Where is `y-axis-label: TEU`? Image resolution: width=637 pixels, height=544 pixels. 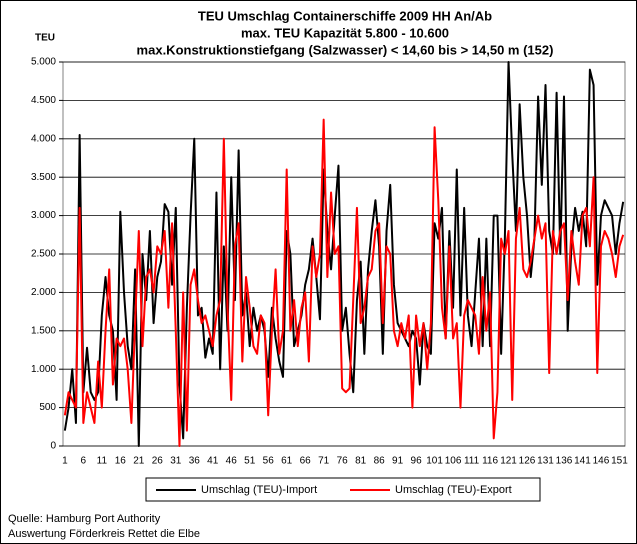
y-axis-label: TEU is located at coordinates (45, 38).